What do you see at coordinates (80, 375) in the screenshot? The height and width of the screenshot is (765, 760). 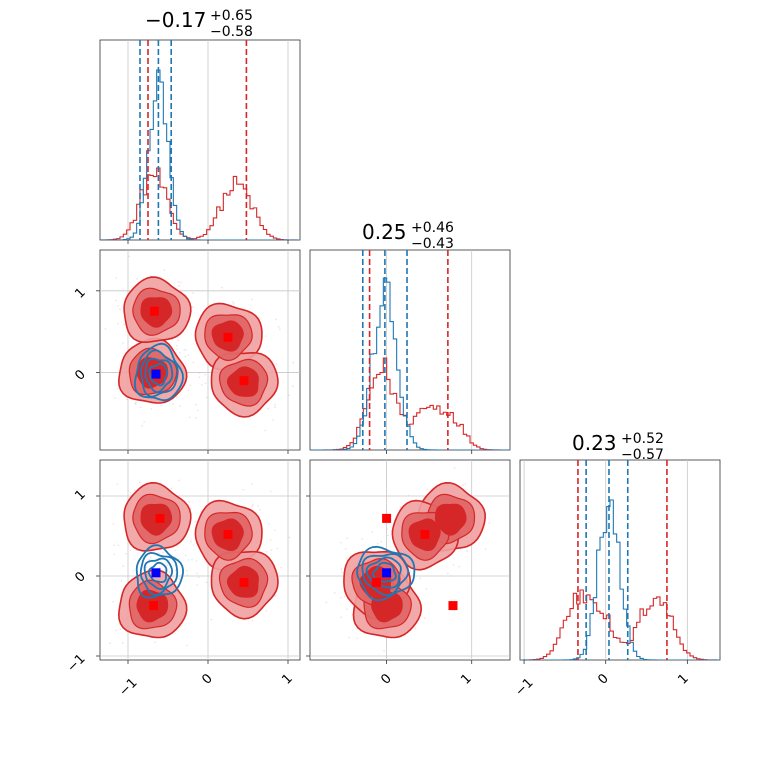 I see `y-tick-row2-0: 0` at bounding box center [80, 375].